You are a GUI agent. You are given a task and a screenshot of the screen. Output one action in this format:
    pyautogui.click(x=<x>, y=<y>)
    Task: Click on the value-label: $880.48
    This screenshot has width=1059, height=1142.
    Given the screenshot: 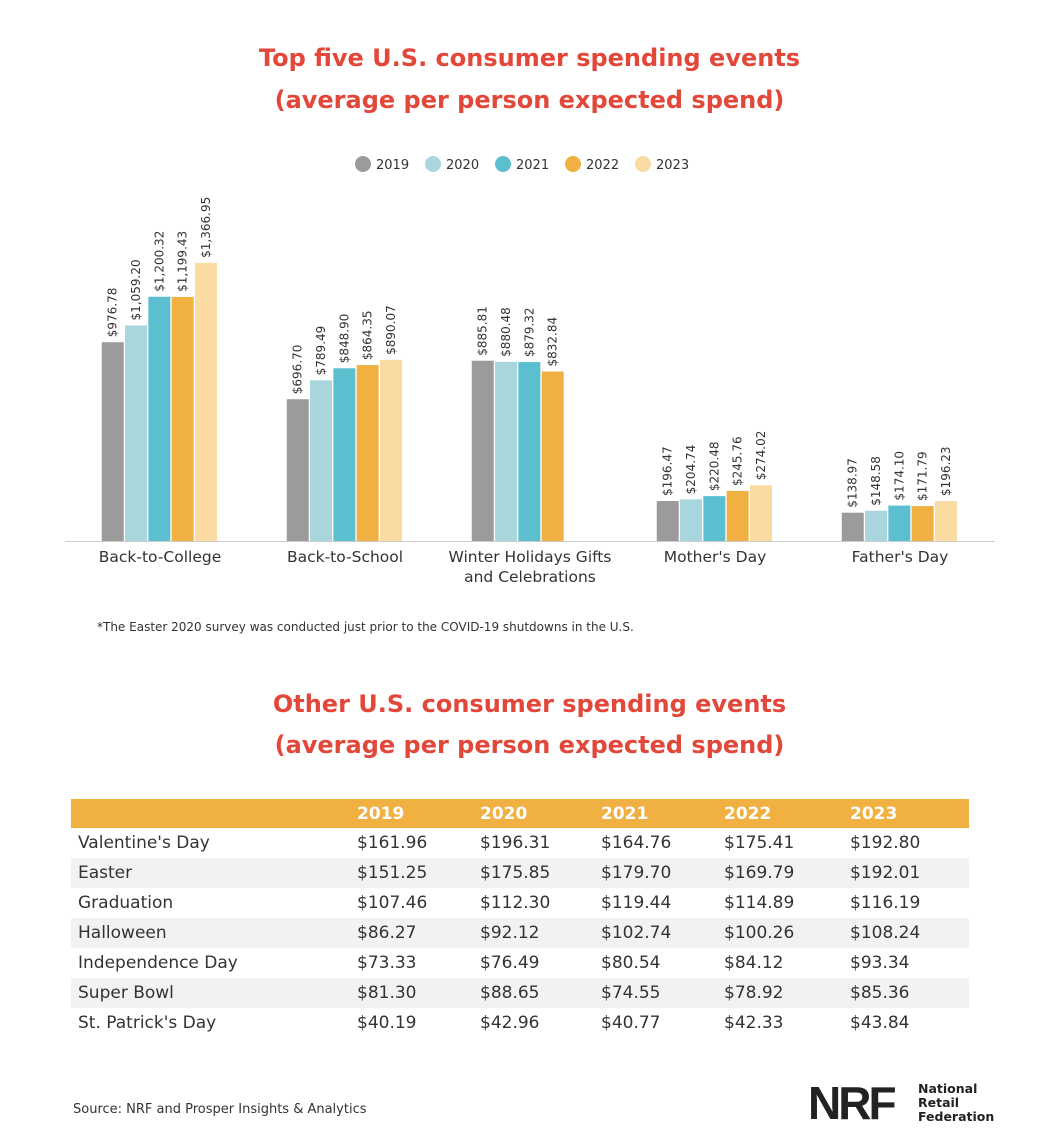 What is the action you would take?
    pyautogui.click(x=506, y=332)
    